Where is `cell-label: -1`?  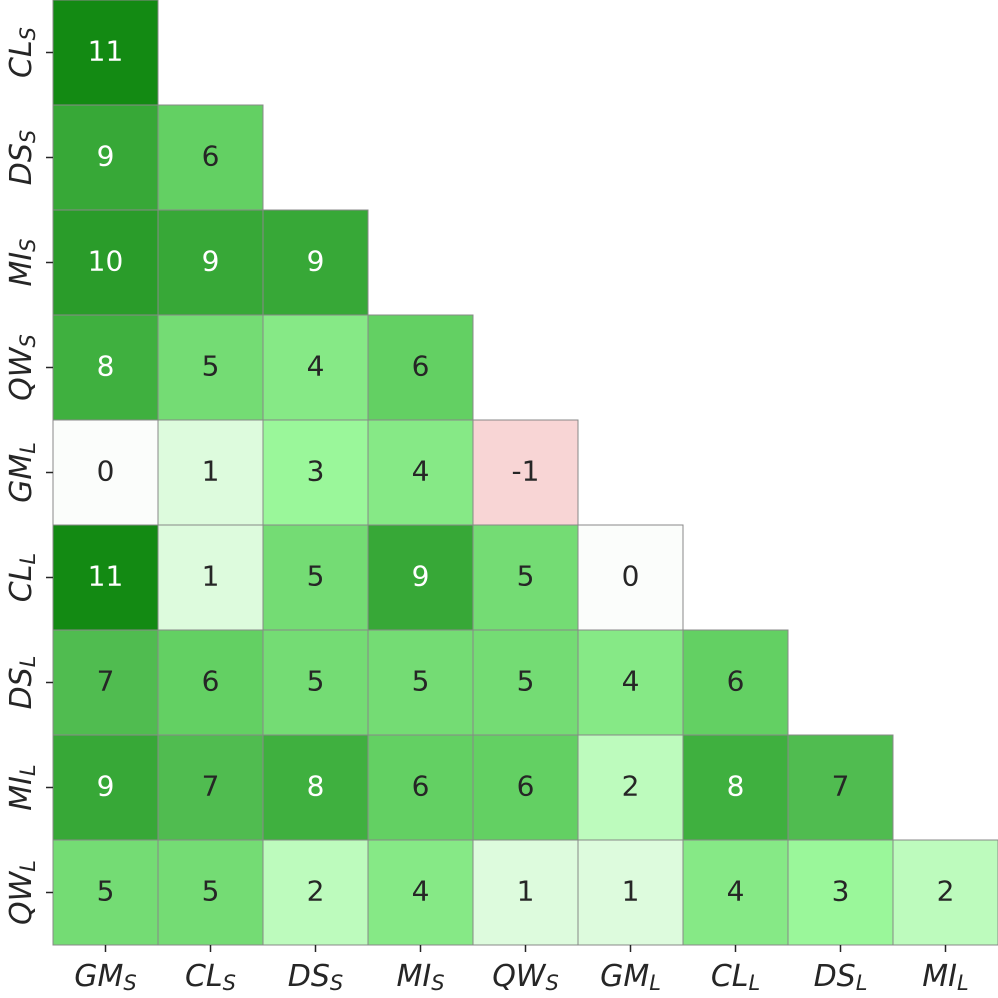 cell-label: -1 is located at coordinates (526, 471).